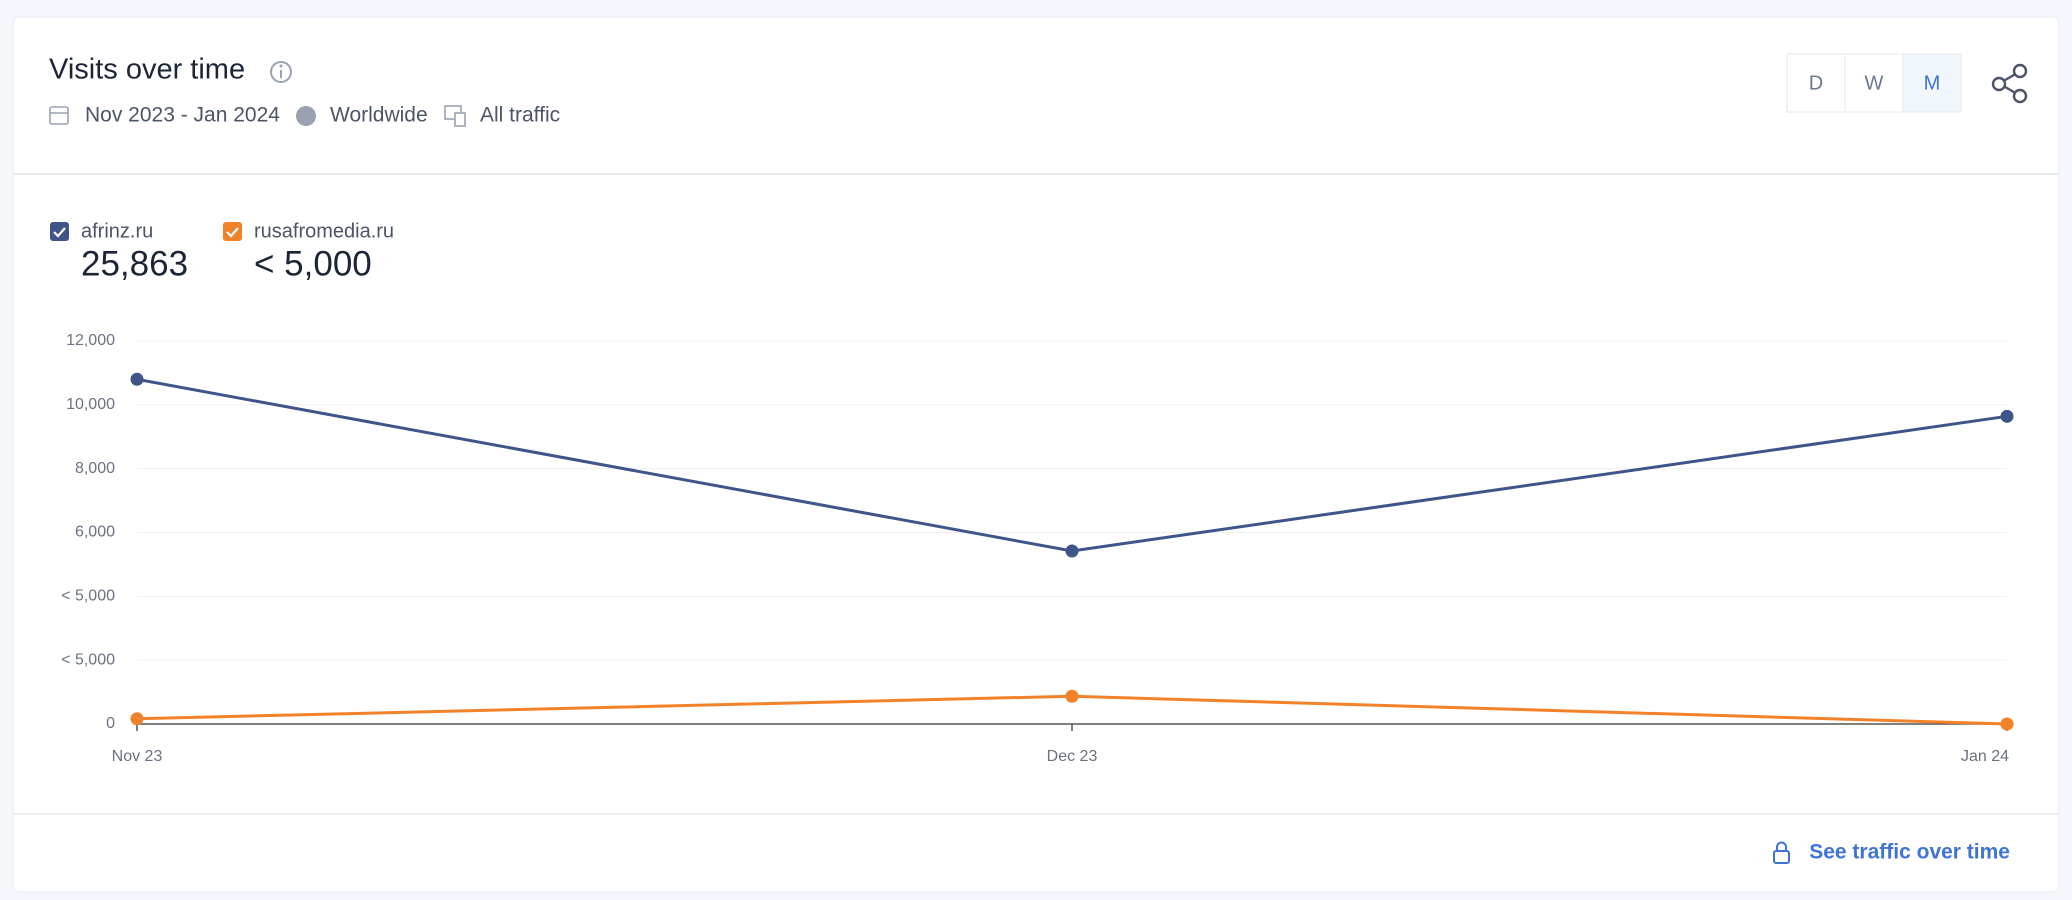  What do you see at coordinates (1781, 852) in the screenshot?
I see `lock-icon` at bounding box center [1781, 852].